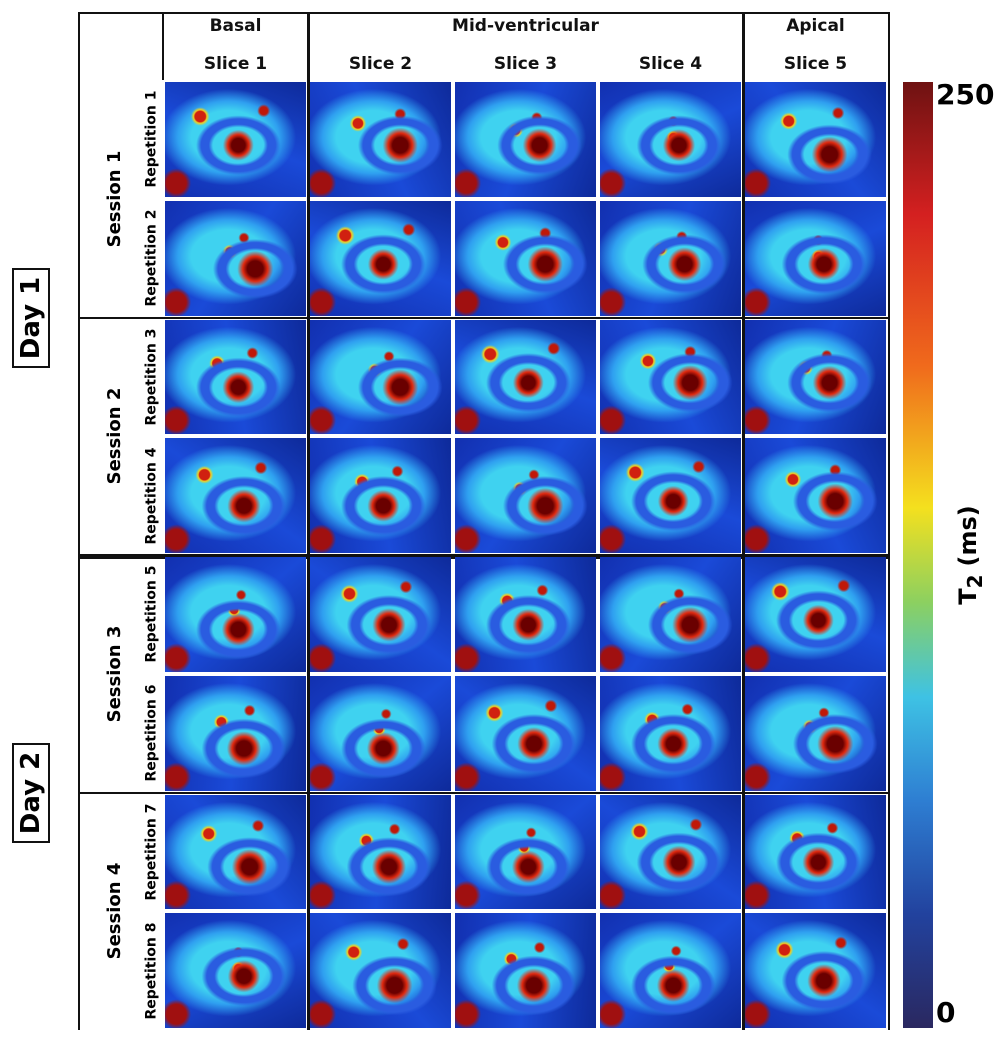 The height and width of the screenshot is (1038, 1005). I want to click on day-label: Day 2, so click(31, 792).